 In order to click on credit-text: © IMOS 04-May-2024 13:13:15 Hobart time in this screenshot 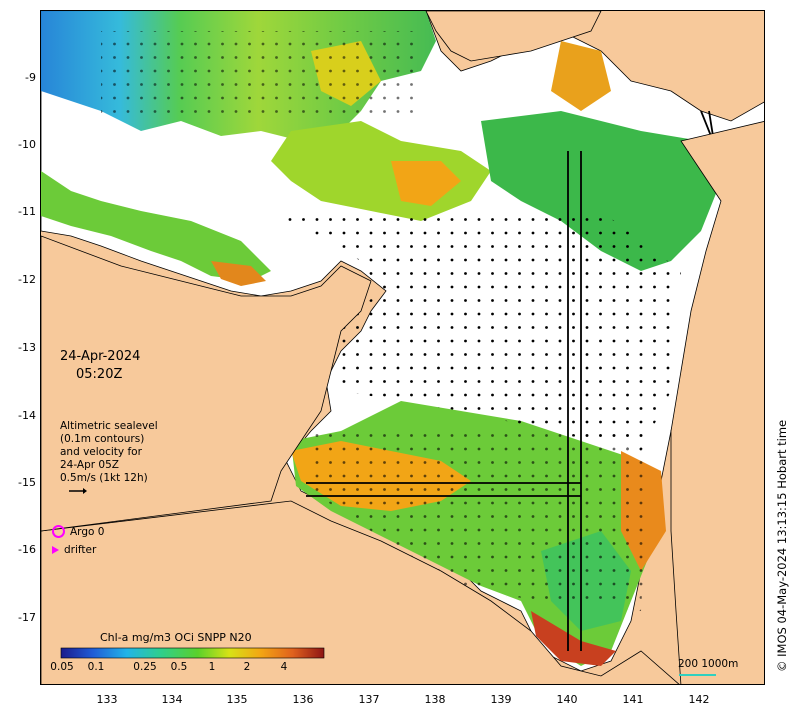, I will do `click(782, 545)`.